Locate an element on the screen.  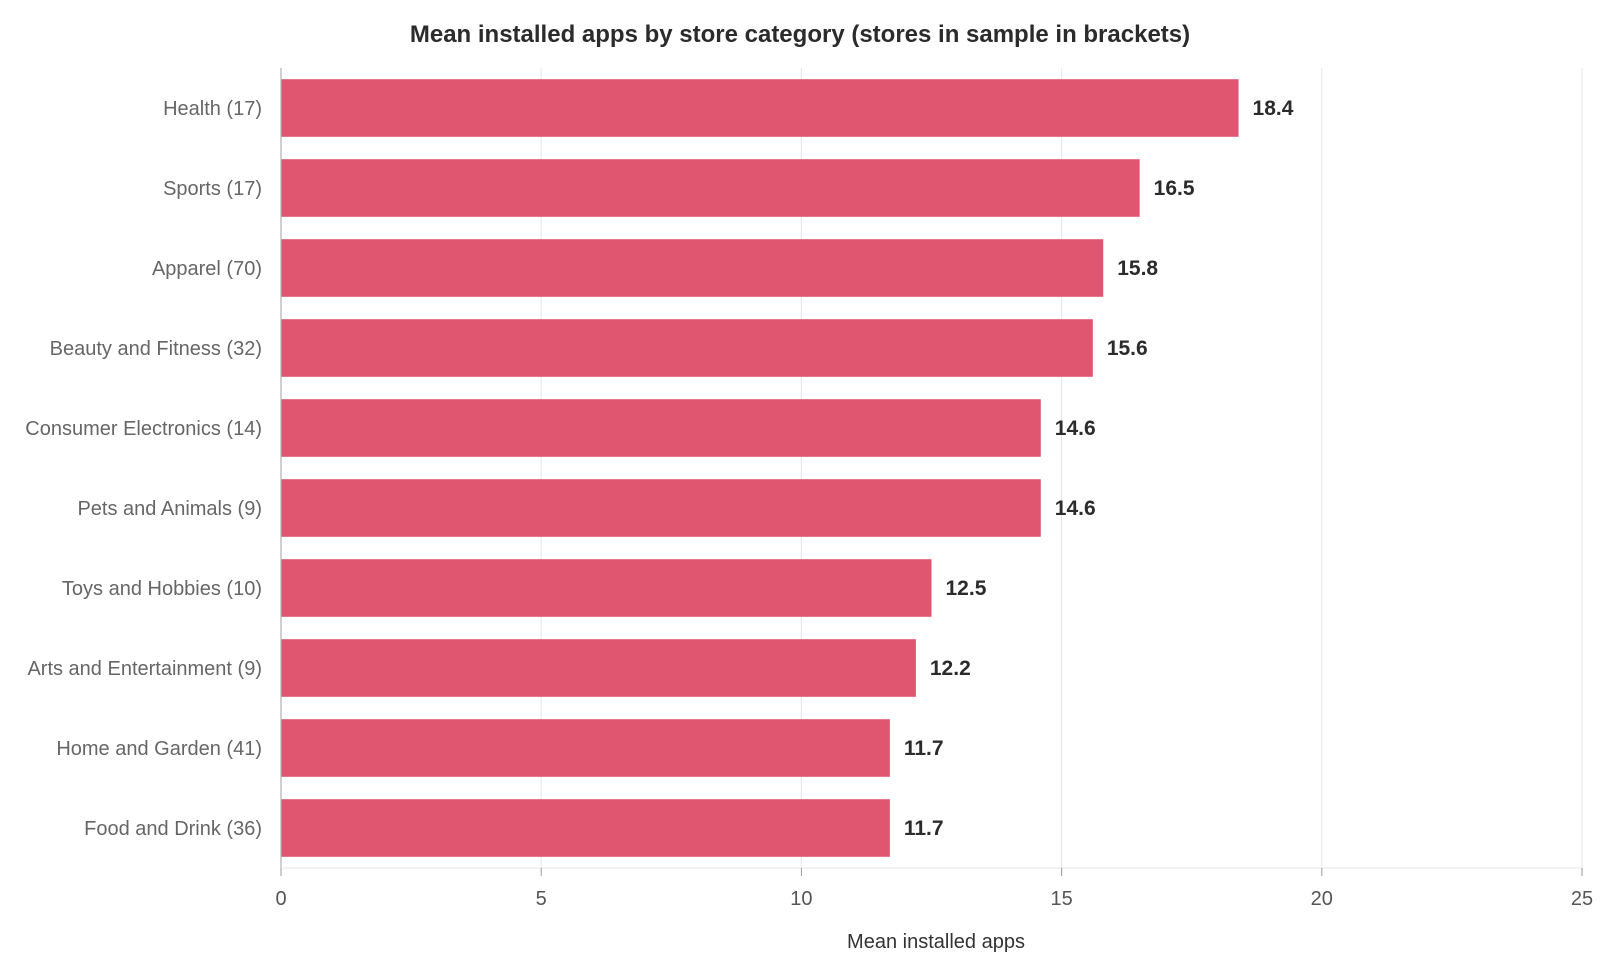
category-label-9: Food and Drink (36) is located at coordinates (173, 829).